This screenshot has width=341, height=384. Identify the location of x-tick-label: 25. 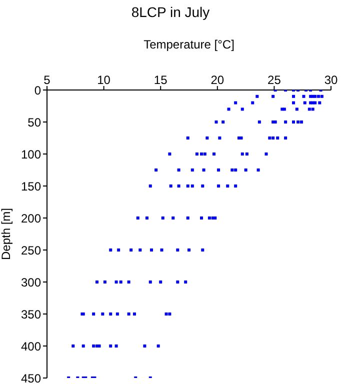
(275, 80).